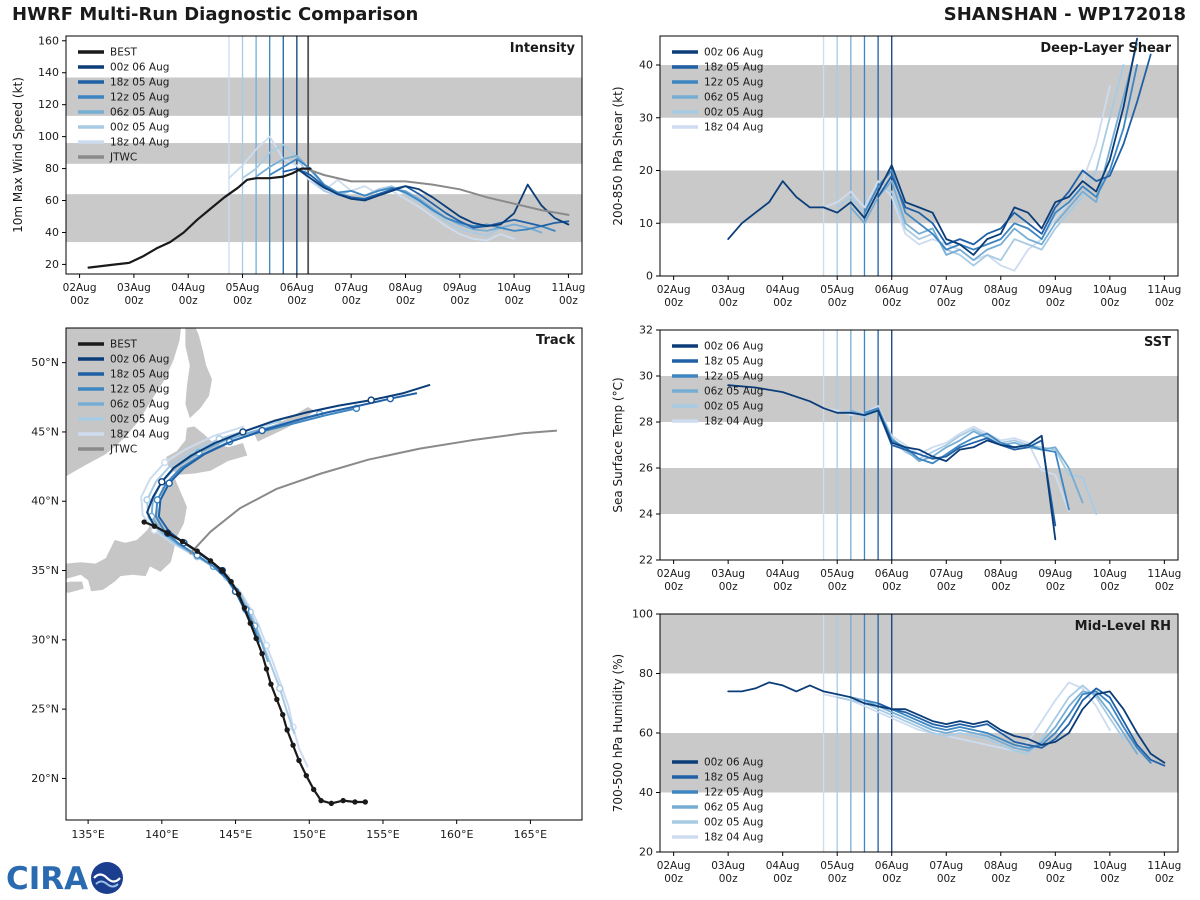 This screenshot has height=900, width=1200. I want to click on svg-text: 45°N, so click(45, 431).